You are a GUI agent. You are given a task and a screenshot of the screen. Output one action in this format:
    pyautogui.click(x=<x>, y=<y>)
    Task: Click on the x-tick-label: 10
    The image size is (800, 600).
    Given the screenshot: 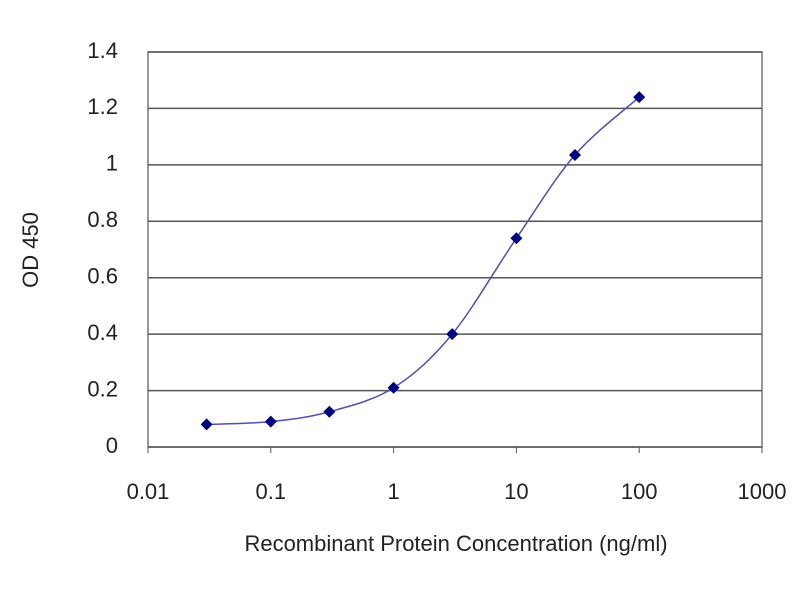 What is the action you would take?
    pyautogui.click(x=516, y=491)
    